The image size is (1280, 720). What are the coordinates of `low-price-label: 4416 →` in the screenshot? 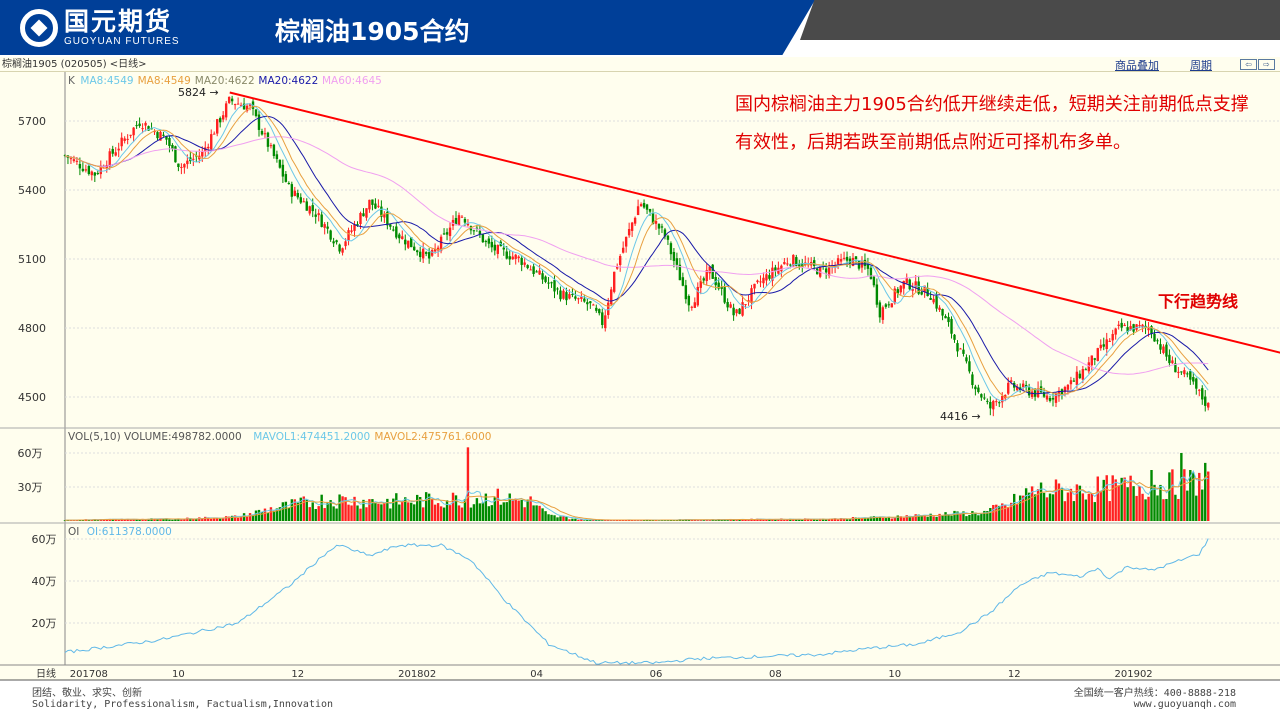 It's located at (960, 416).